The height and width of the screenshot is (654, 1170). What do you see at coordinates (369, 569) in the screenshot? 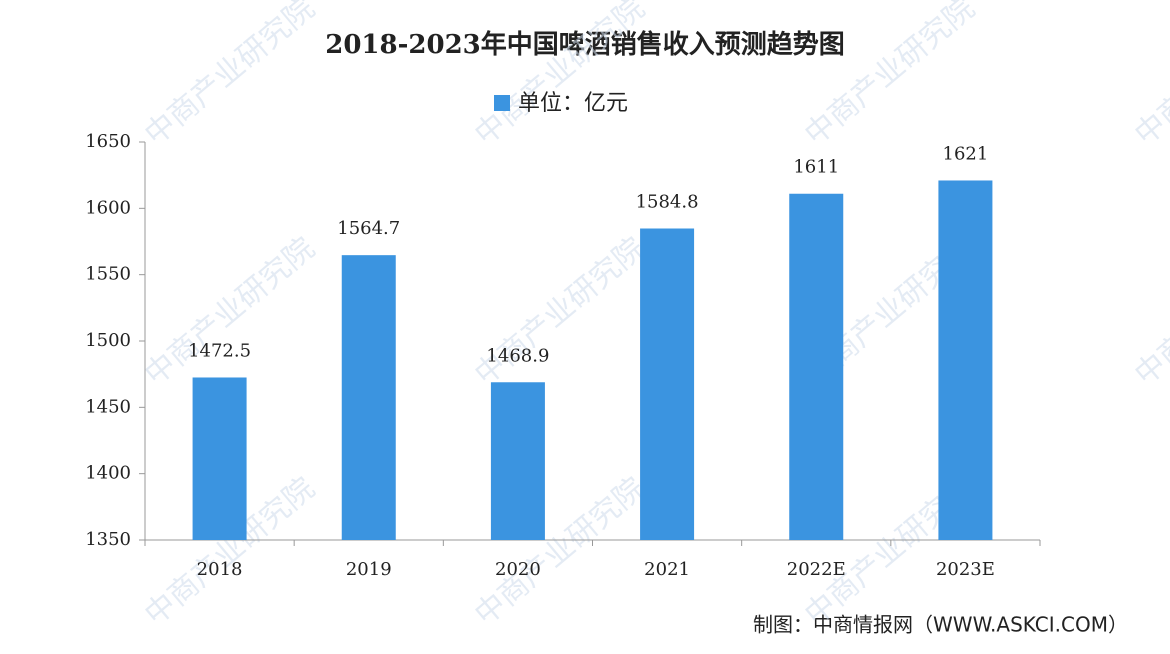
I see `x-tick-label: 2019` at bounding box center [369, 569].